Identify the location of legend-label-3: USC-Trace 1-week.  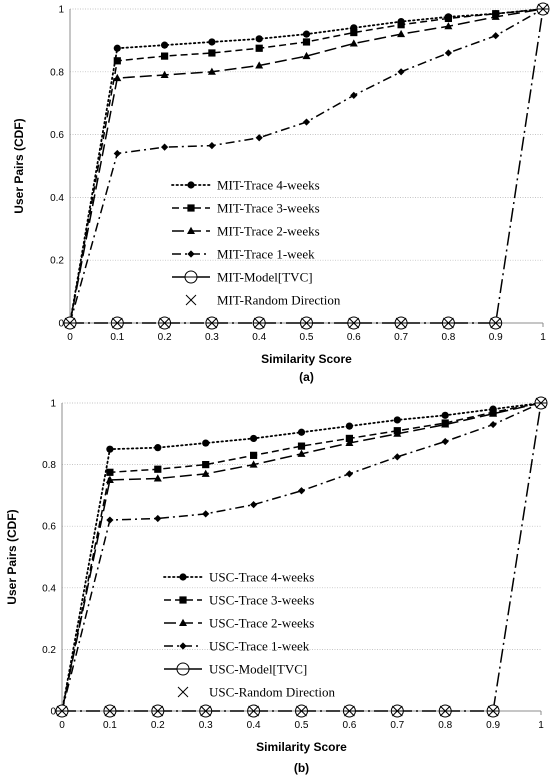
(259, 646).